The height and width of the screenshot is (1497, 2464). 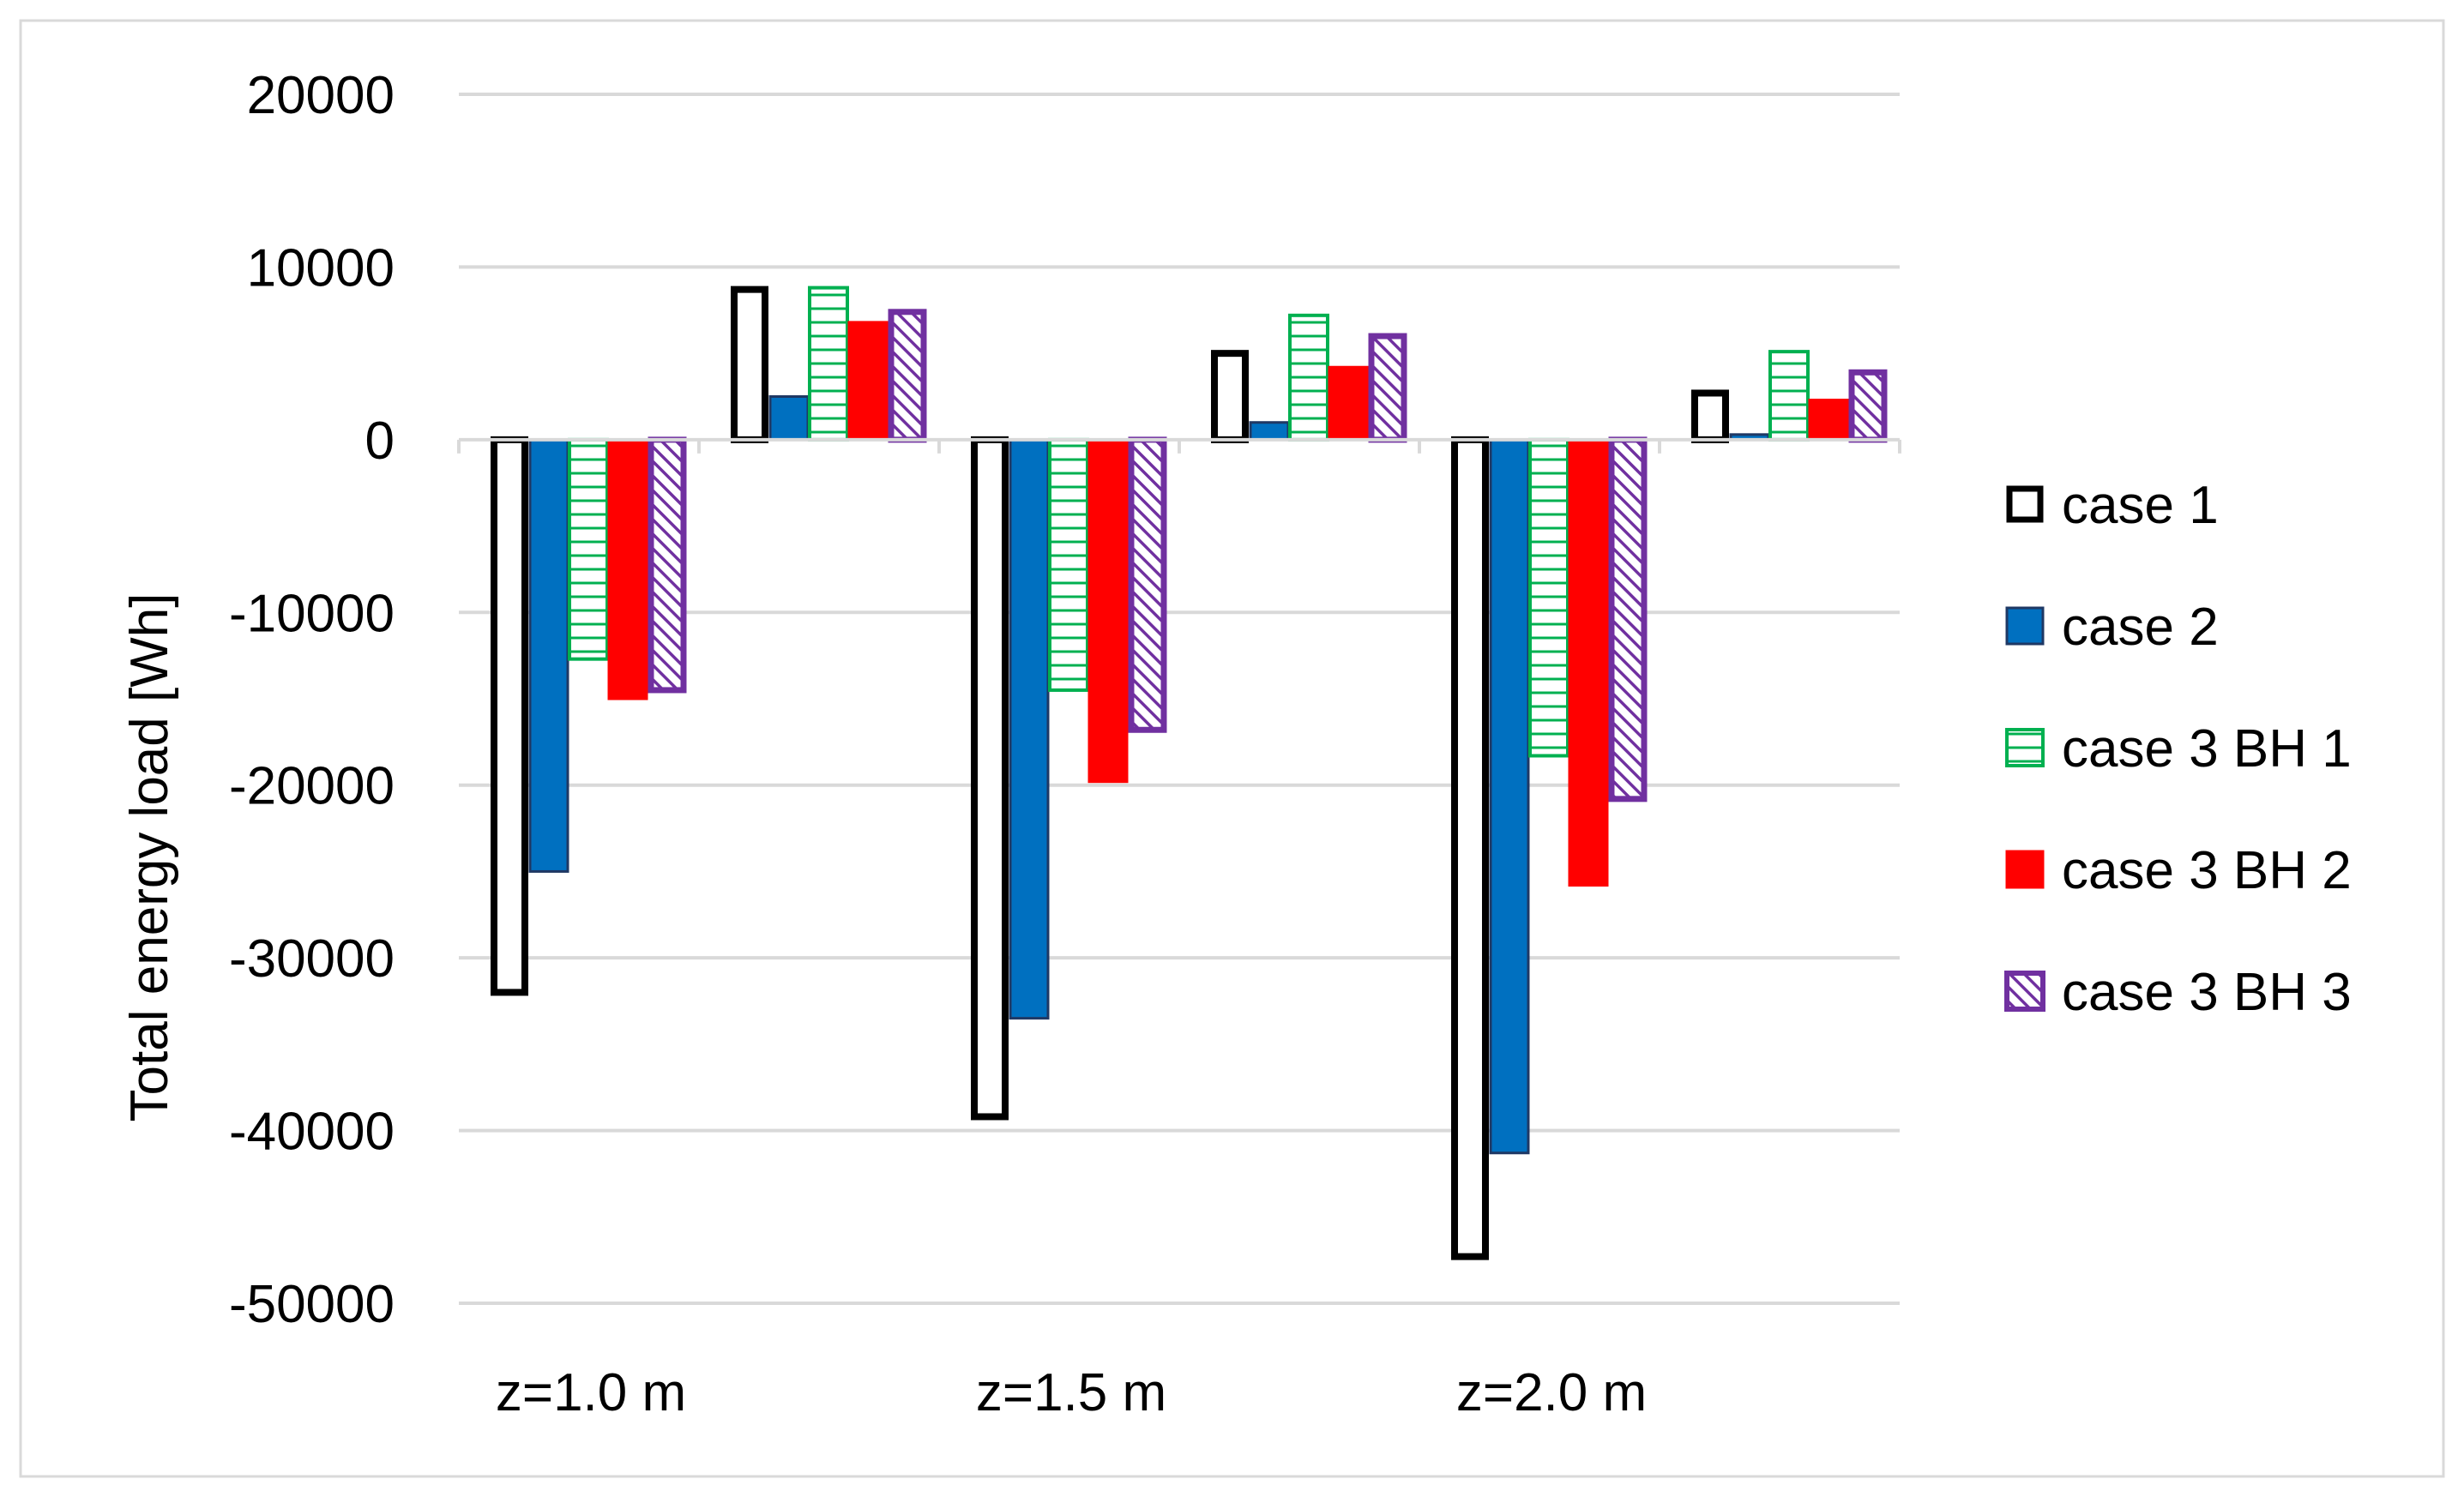 I want to click on x-category-label: z=1.0 m, so click(x=591, y=1392).